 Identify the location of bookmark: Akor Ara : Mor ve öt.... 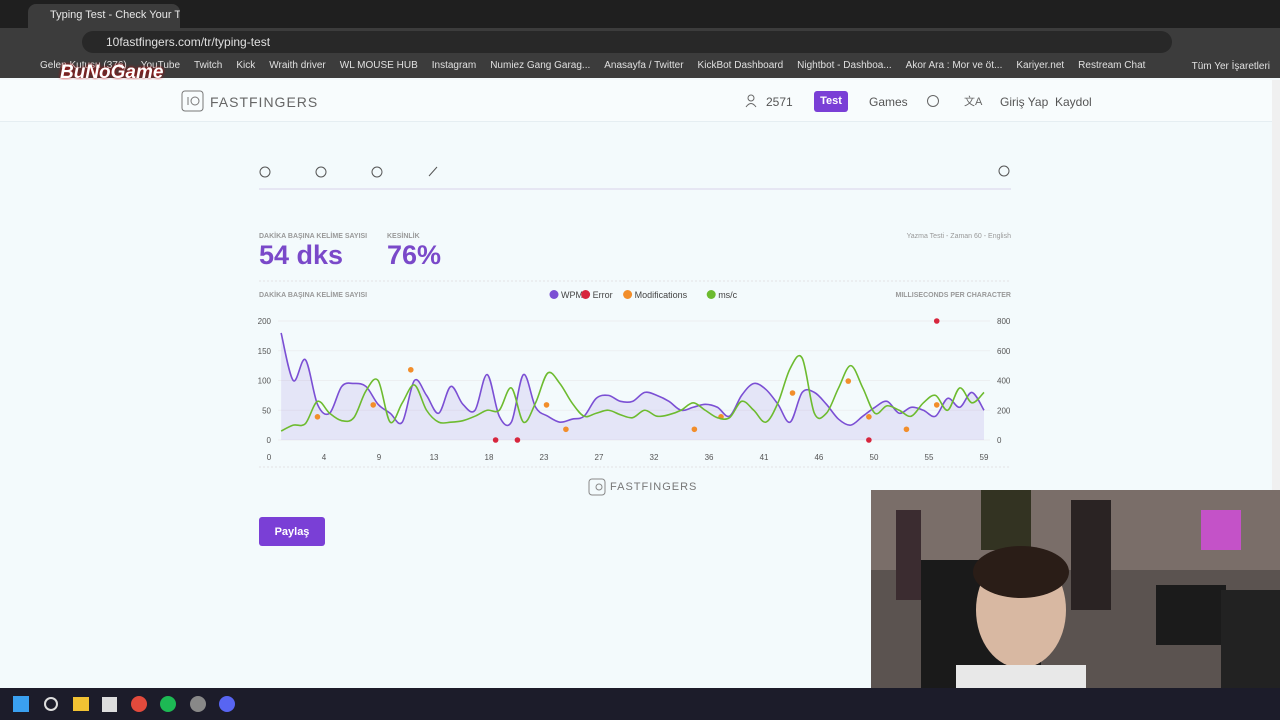
(954, 65).